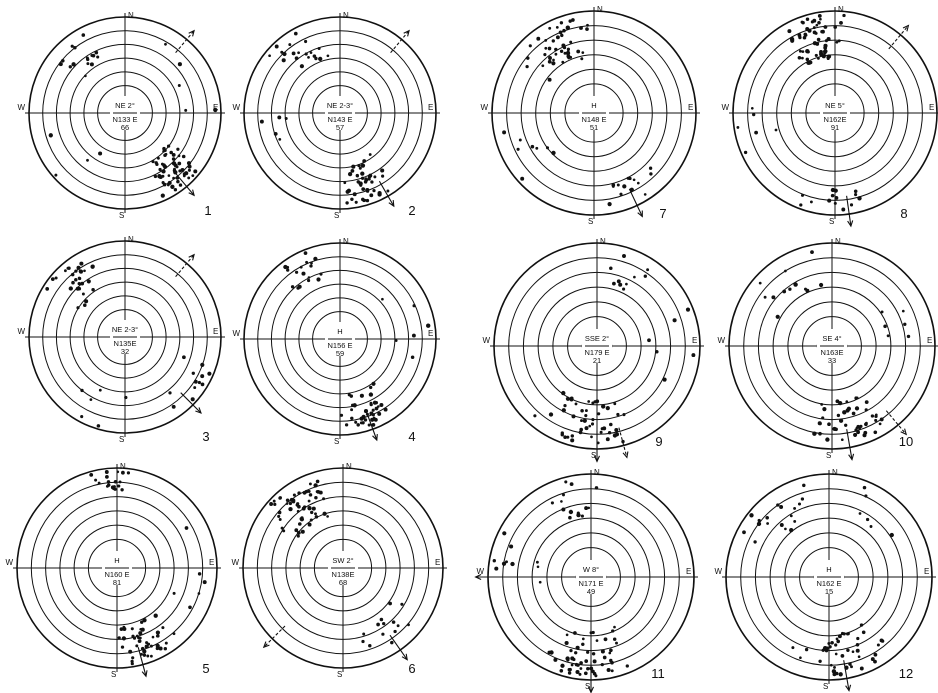 The width and height of the screenshot is (938, 693). I want to click on plot-number: 5, so click(205, 668).